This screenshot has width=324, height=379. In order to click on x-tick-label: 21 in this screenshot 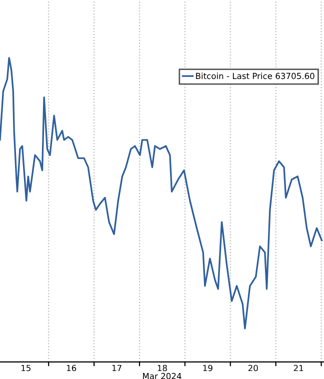, I will do `click(299, 368)`.